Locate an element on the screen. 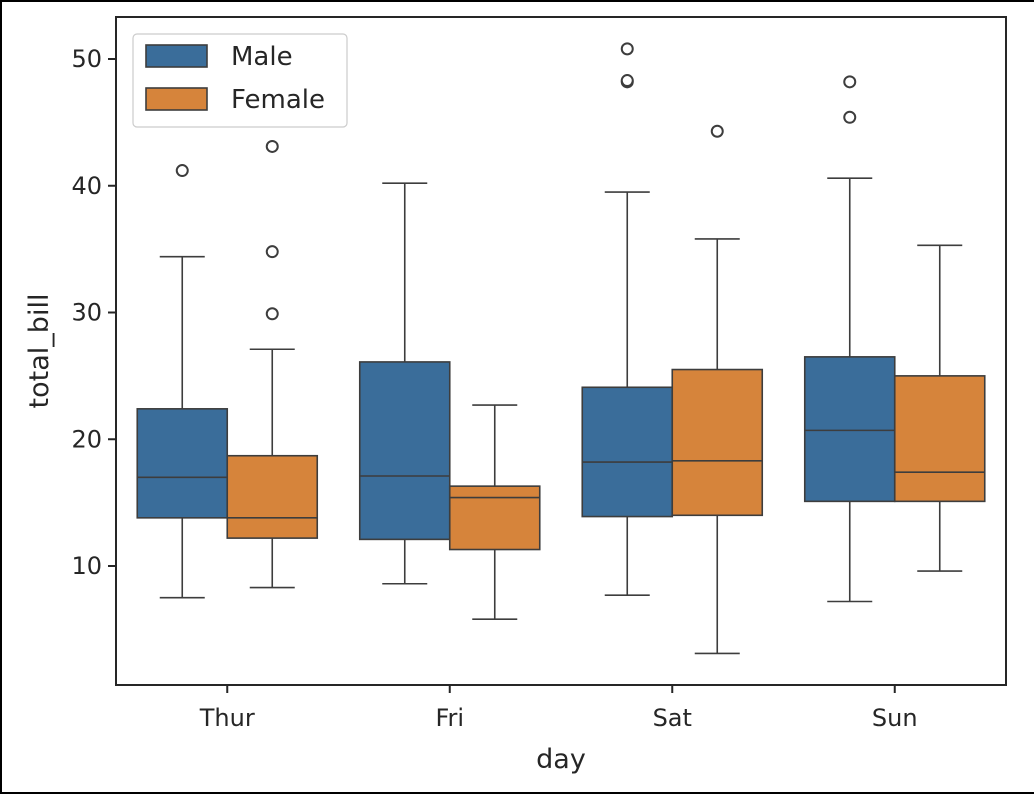  x-axis-label: day is located at coordinates (561, 759).